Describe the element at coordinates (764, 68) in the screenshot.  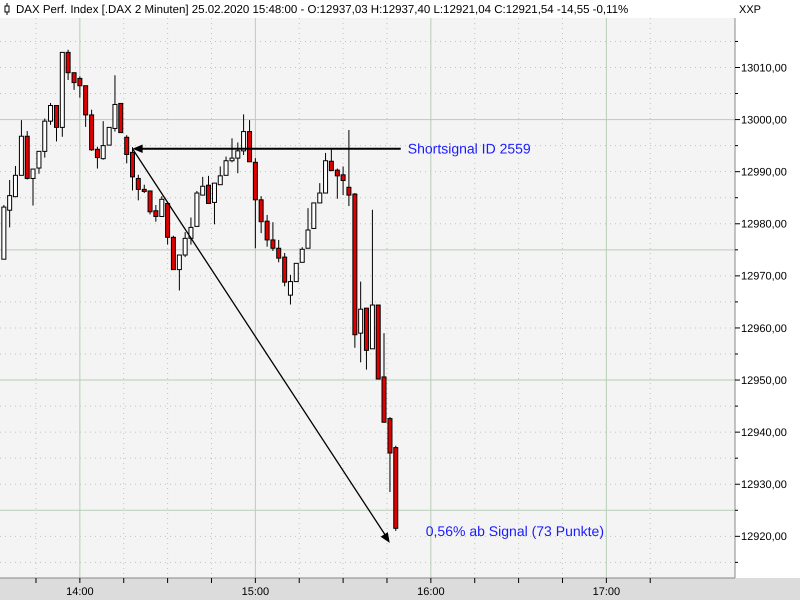
I see `y-tick-label: 13010,00` at that location.